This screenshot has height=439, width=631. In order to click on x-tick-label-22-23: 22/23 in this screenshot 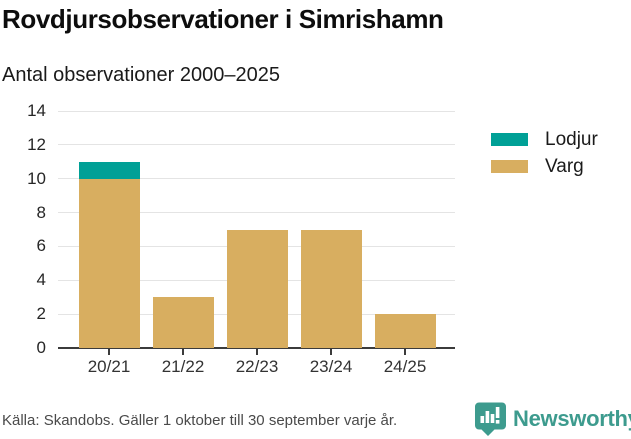, I will do `click(257, 366)`.